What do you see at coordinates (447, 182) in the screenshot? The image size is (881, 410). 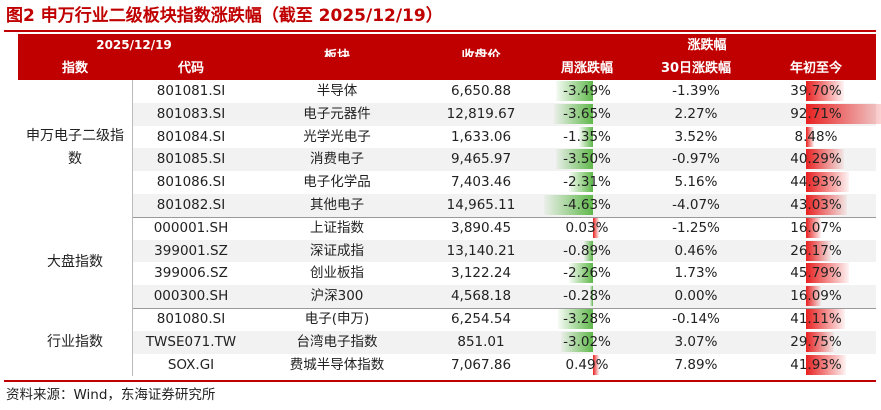 I see `table-row: 801086.SI 电子化学品 7,403.46 -2.31% 5.16% 44.93%` at bounding box center [447, 182].